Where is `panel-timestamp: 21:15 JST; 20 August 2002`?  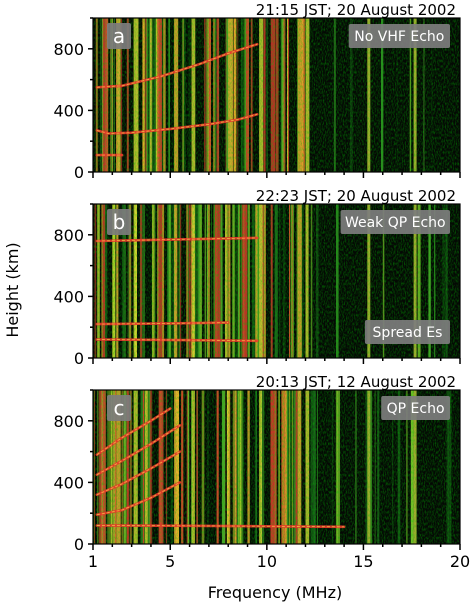 panel-timestamp: 21:15 JST; 20 August 2002 is located at coordinates (356, 10).